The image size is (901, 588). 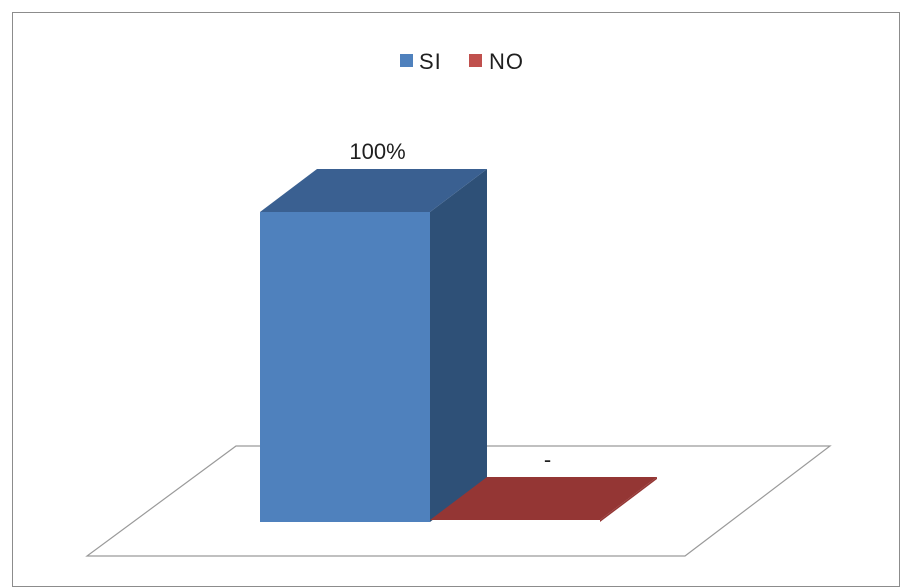 I want to click on legend-entry-si: SI, so click(x=421, y=61).